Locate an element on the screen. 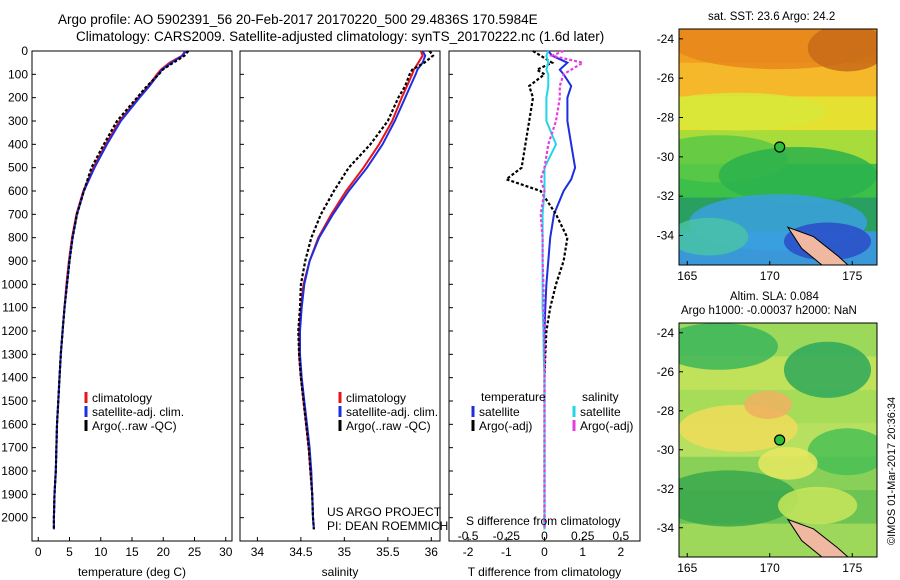 This screenshot has height=580, width=900. project-annotation: US ARGO PROJECT is located at coordinates (384, 512).